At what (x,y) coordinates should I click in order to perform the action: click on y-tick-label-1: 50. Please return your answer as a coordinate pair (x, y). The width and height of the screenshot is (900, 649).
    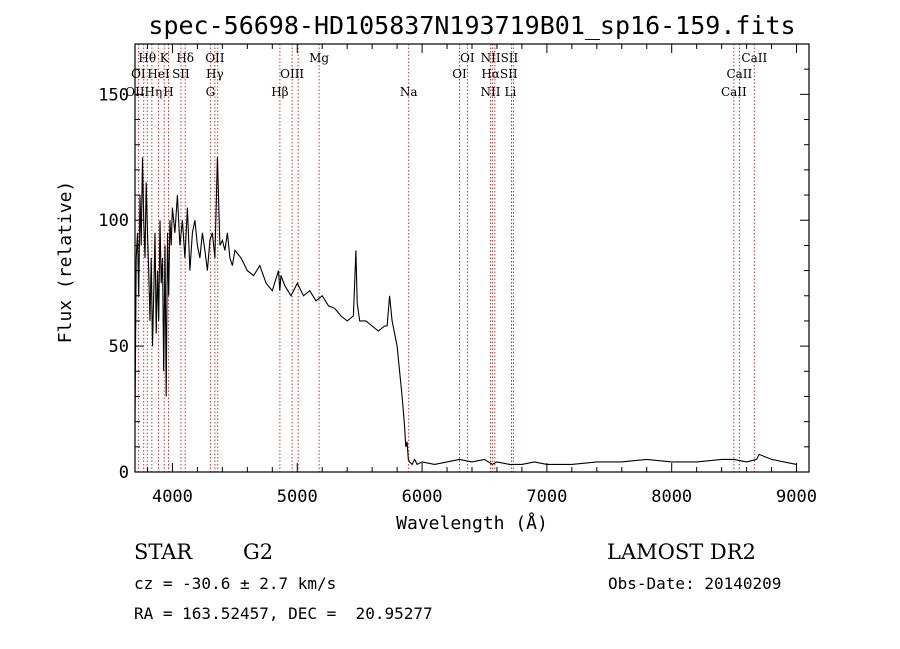
    Looking at the image, I should click on (119, 347).